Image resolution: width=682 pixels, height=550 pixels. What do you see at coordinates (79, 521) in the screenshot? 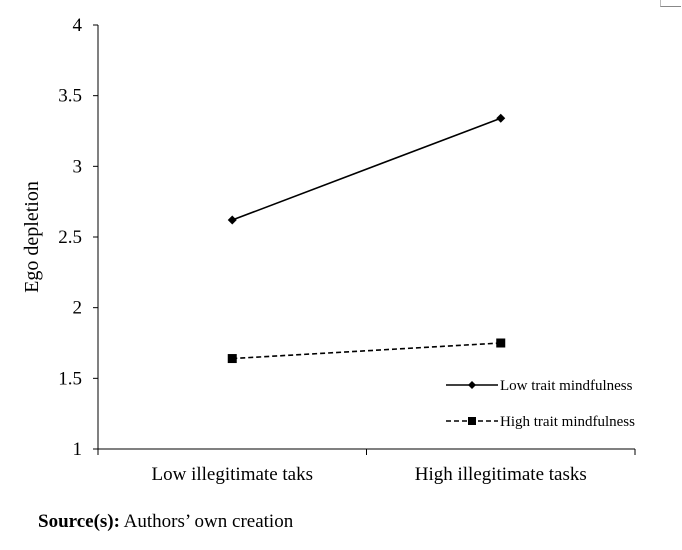
I see `source-label: Source(s):` at bounding box center [79, 521].